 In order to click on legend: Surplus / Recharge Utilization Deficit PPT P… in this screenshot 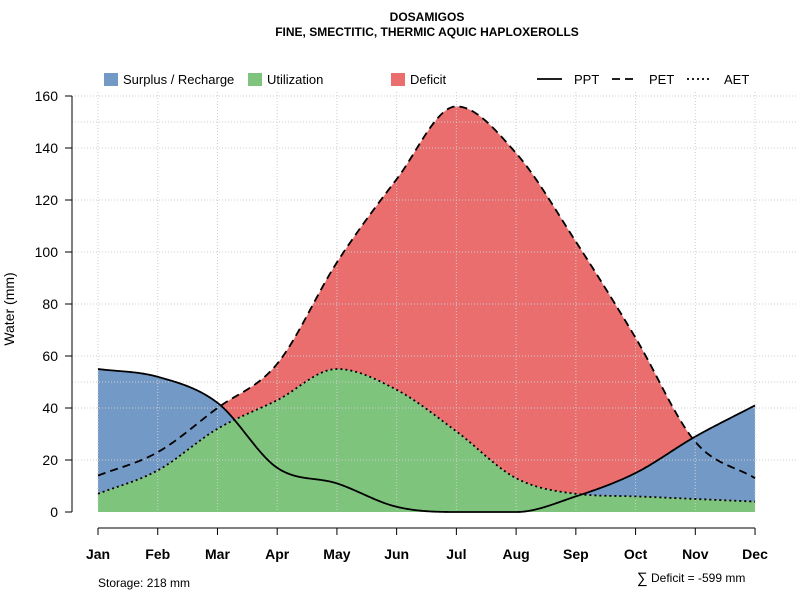, I will do `click(426, 79)`.